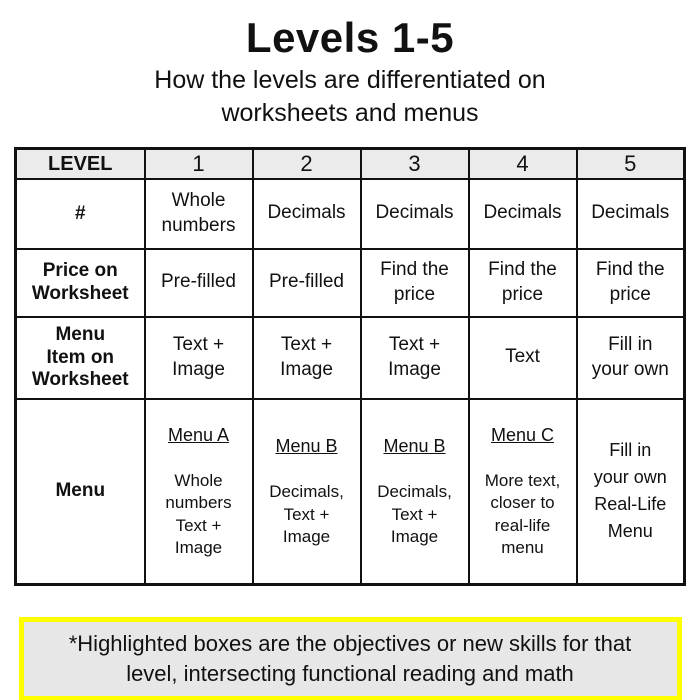  What do you see at coordinates (350, 37) in the screenshot?
I see `page-title: Levels 1-5` at bounding box center [350, 37].